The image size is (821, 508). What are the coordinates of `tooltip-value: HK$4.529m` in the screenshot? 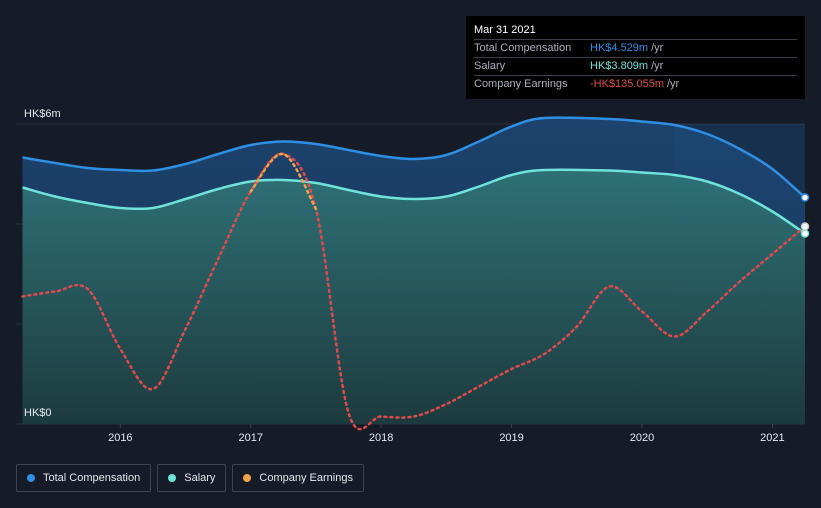 It's located at (619, 48).